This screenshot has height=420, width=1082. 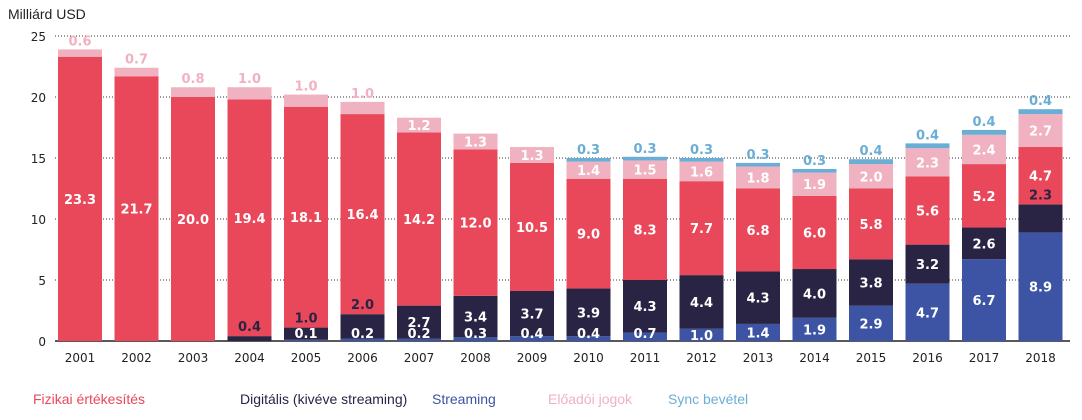 I want to click on data-label-physical: 10.5, so click(x=532, y=228).